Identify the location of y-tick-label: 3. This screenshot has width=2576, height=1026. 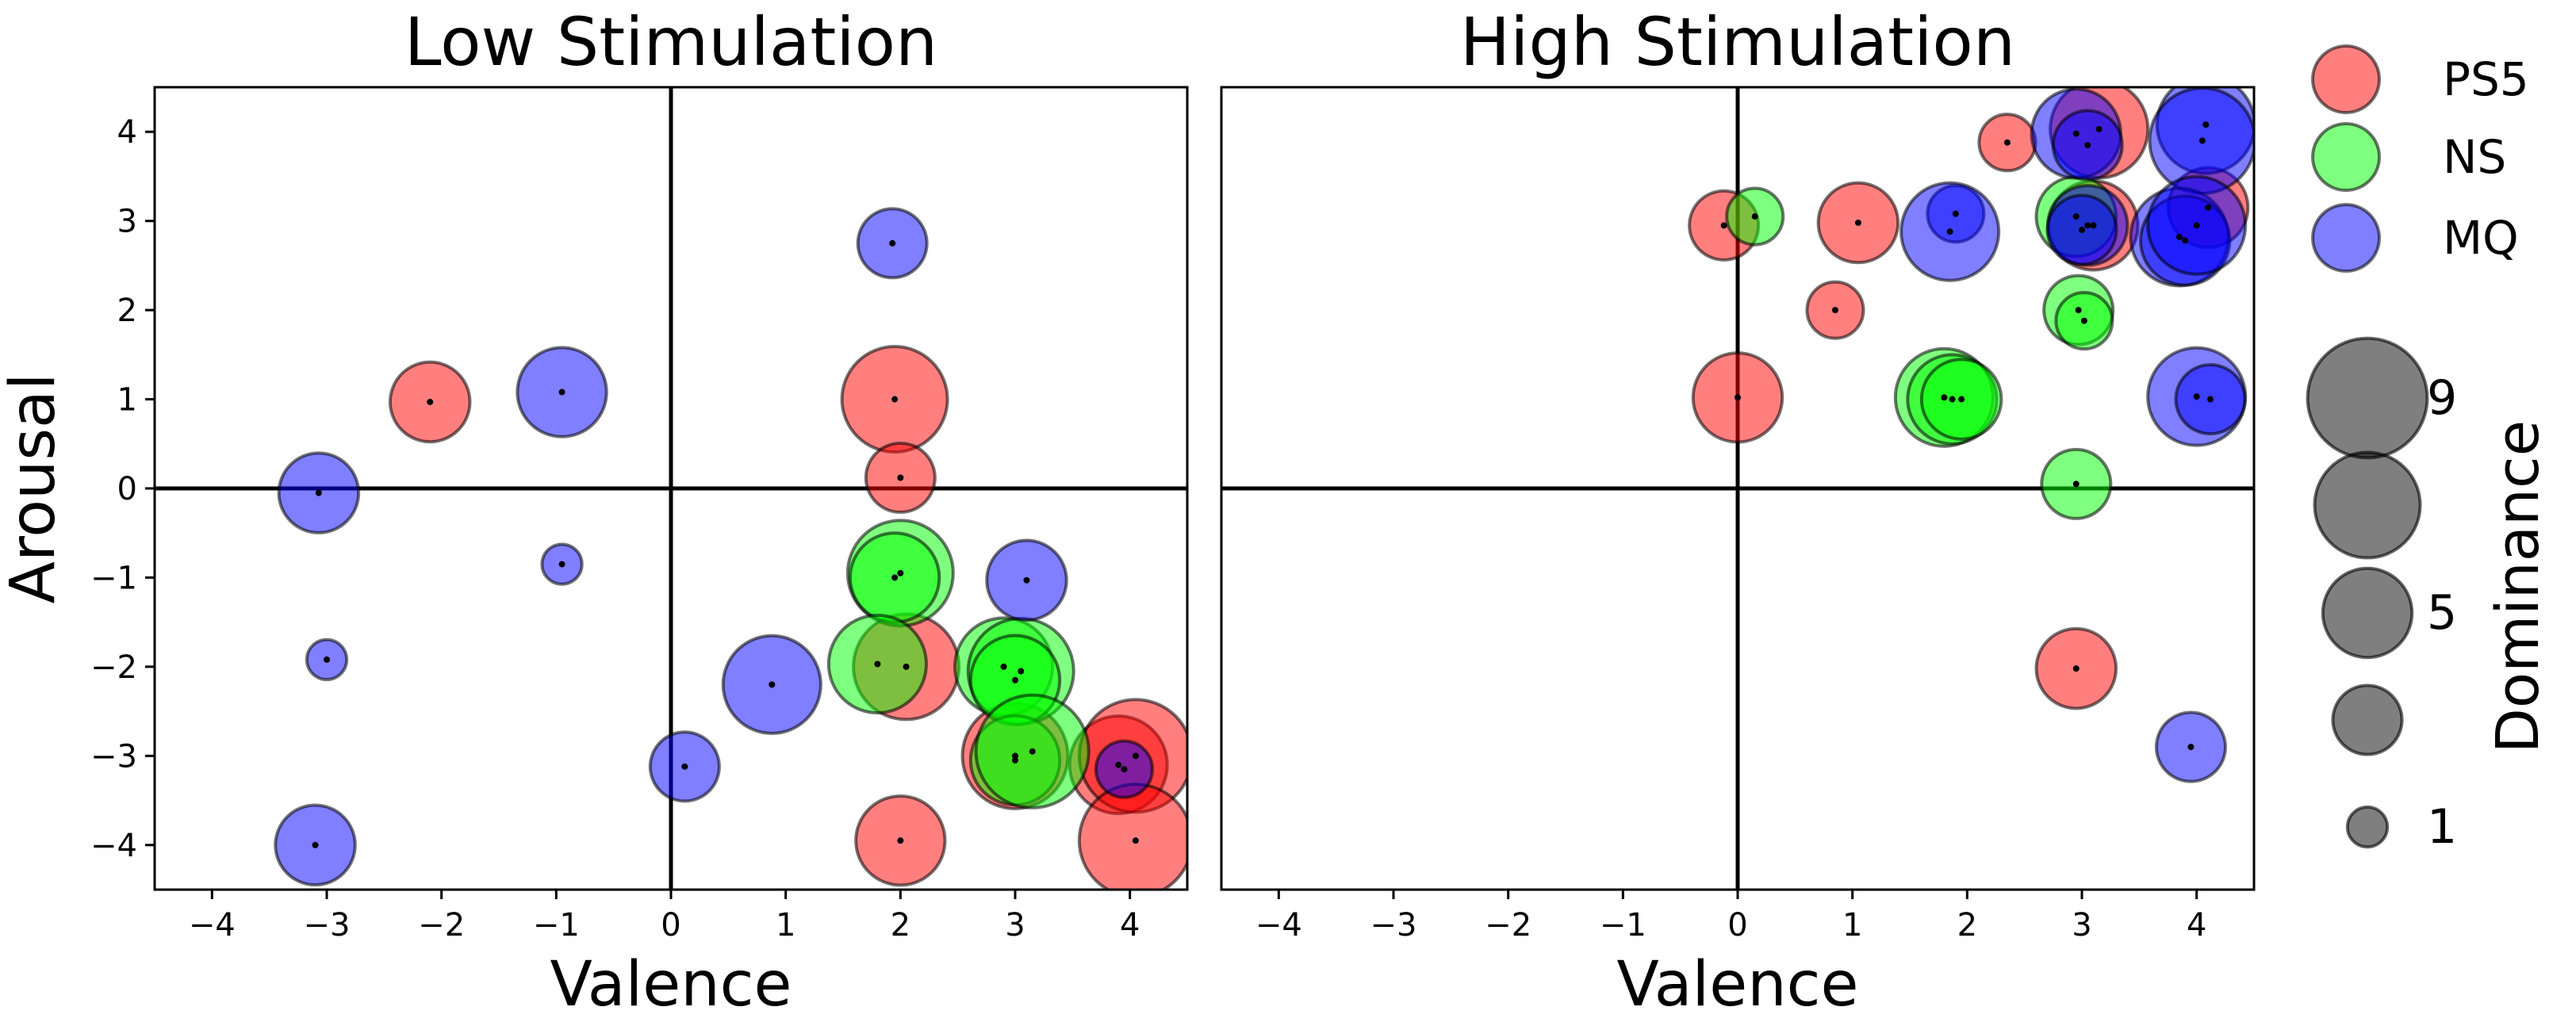
(127, 222).